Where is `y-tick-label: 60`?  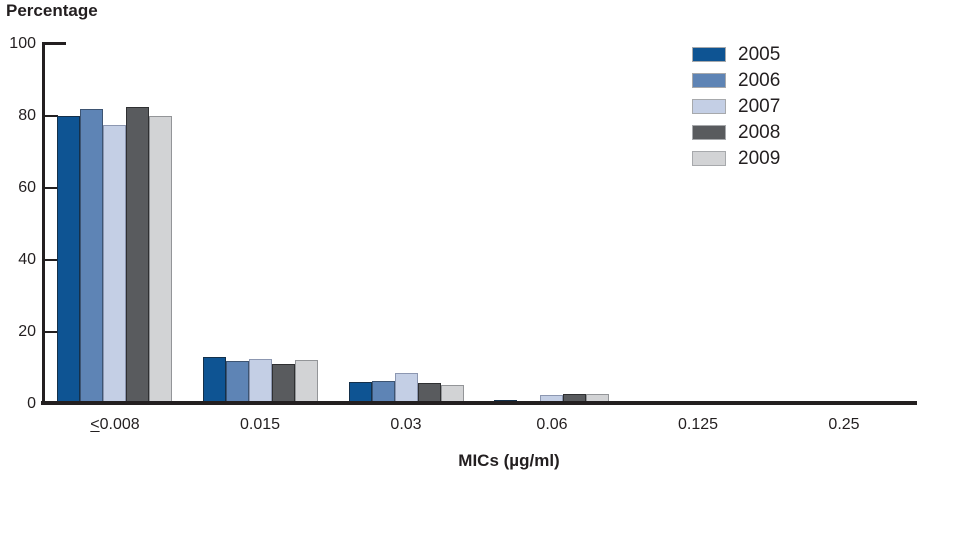
y-tick-label: 60 is located at coordinates (27, 187).